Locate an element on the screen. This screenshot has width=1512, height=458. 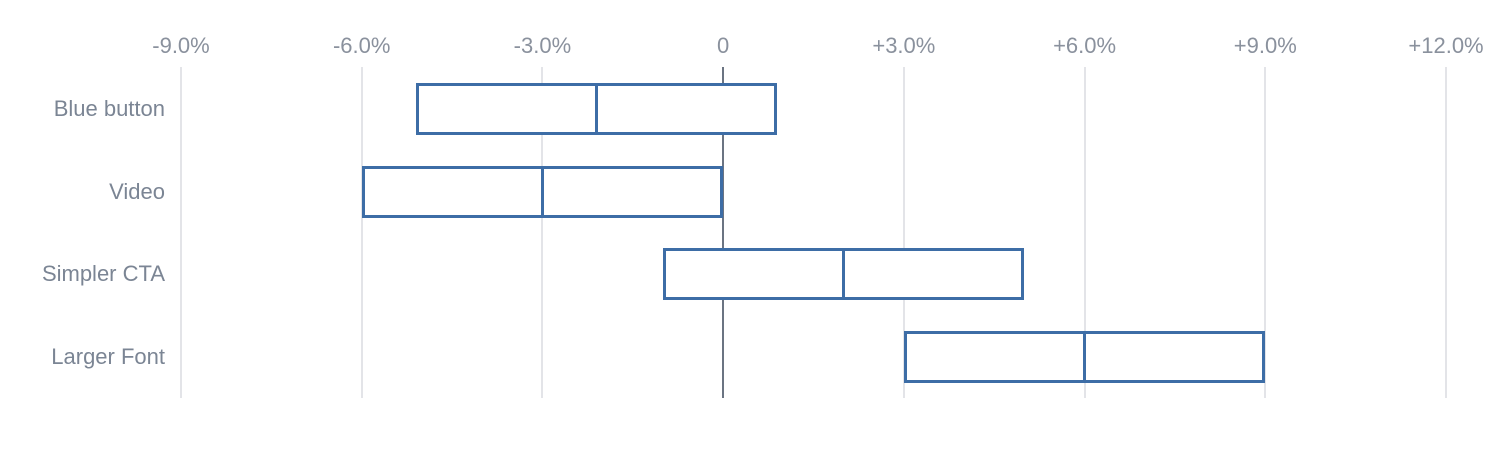
axis-tick-label: -3.0% is located at coordinates (542, 45).